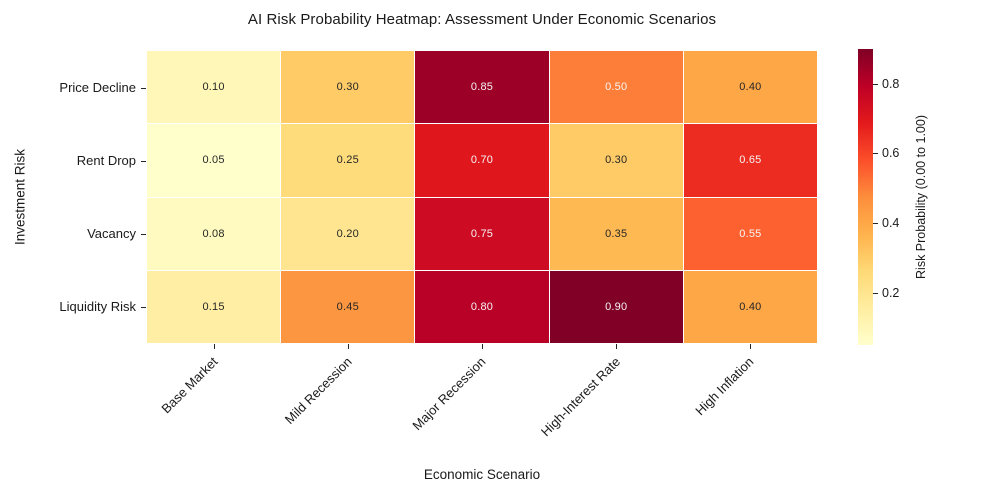 This screenshot has height=500, width=1000. Describe the element at coordinates (750, 87) in the screenshot. I see `heatmap-cell-r0-c4: 0.40` at that location.